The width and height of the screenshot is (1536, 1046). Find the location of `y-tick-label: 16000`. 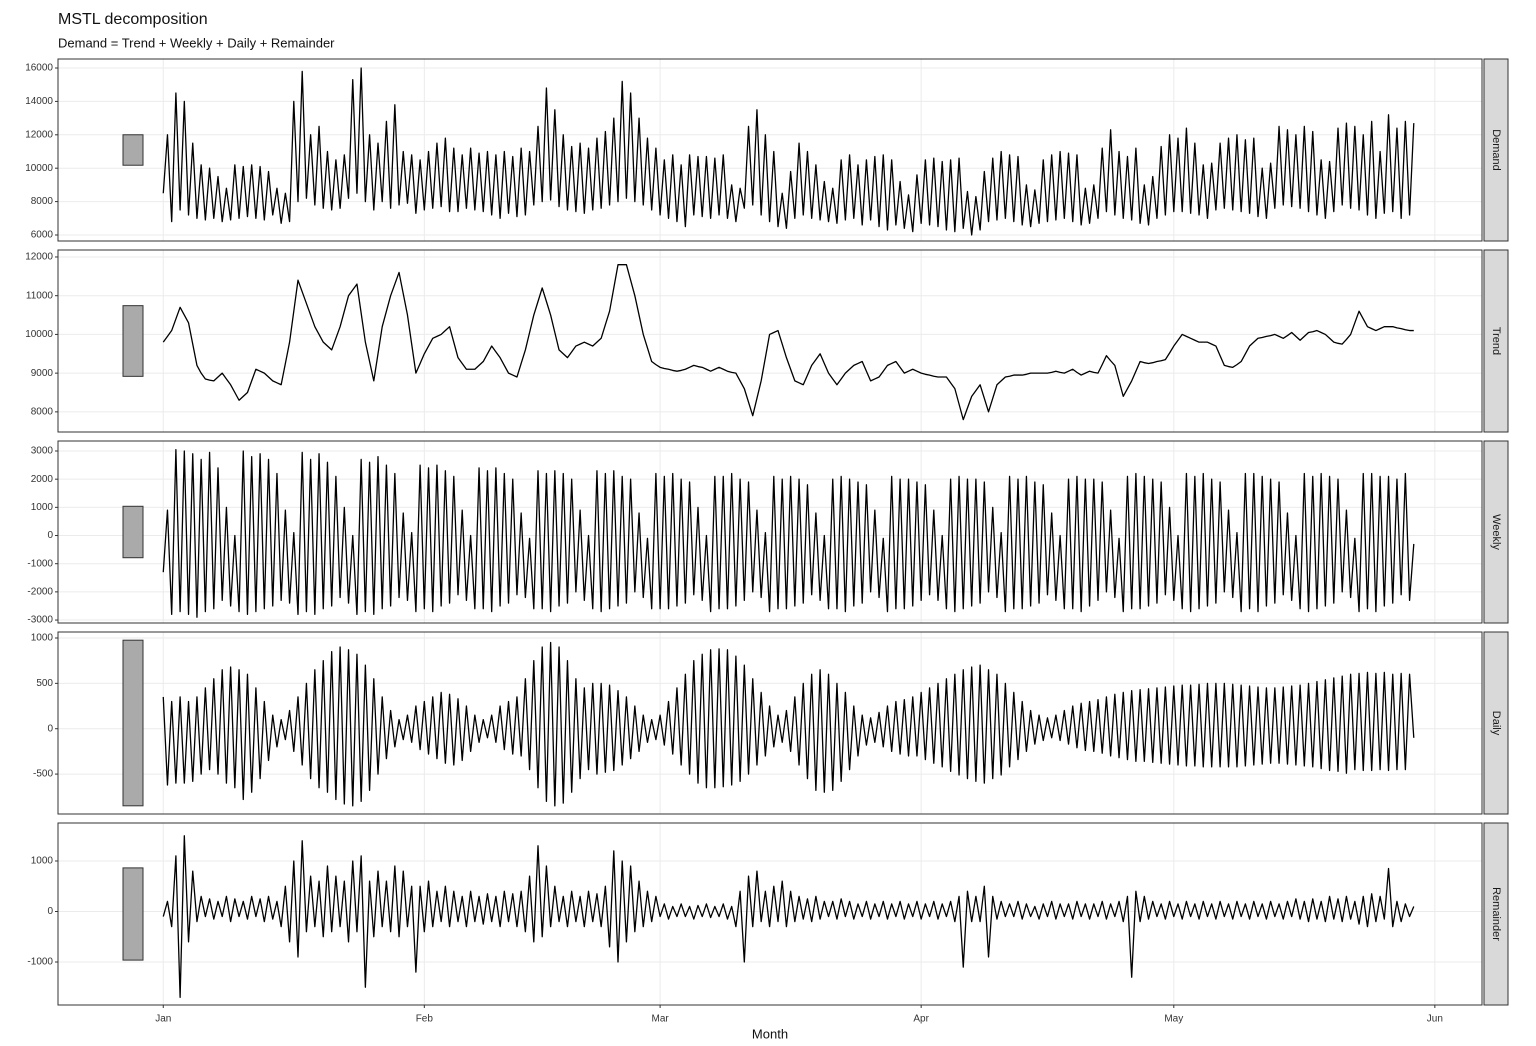

y-tick-label: 16000 is located at coordinates (39, 68).